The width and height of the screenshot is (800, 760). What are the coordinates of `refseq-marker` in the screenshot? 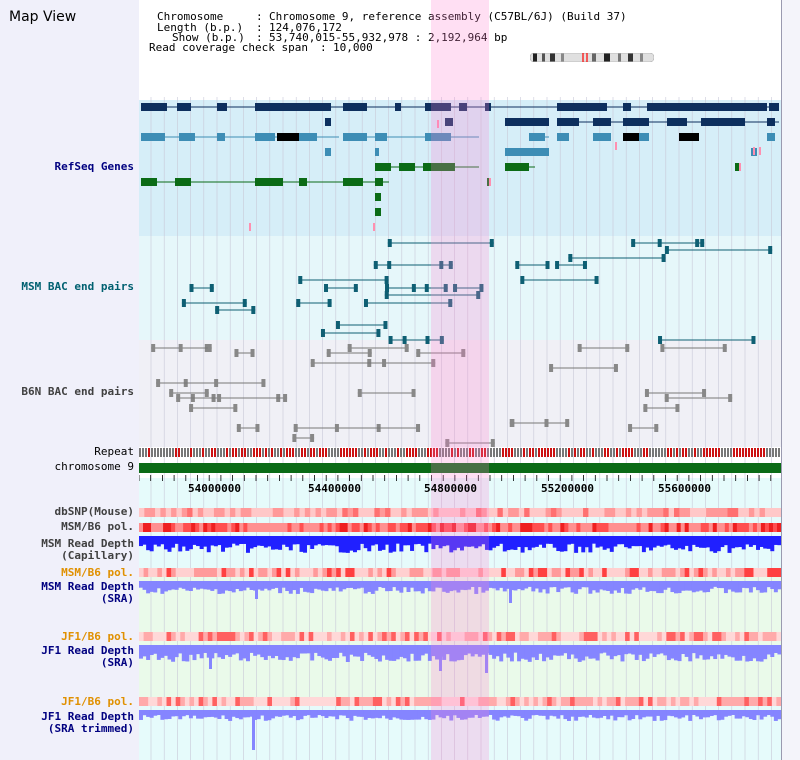 It's located at (760, 151).